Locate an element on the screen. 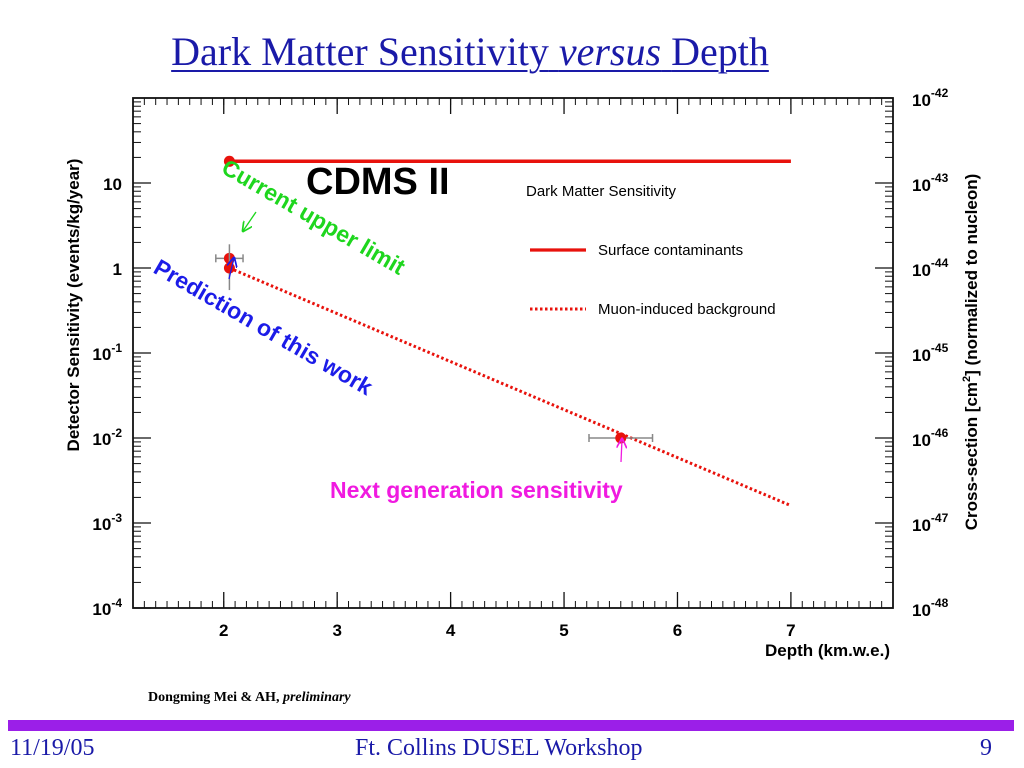 The height and width of the screenshot is (768, 1024). y-tick-label: 10 is located at coordinates (112, 184).